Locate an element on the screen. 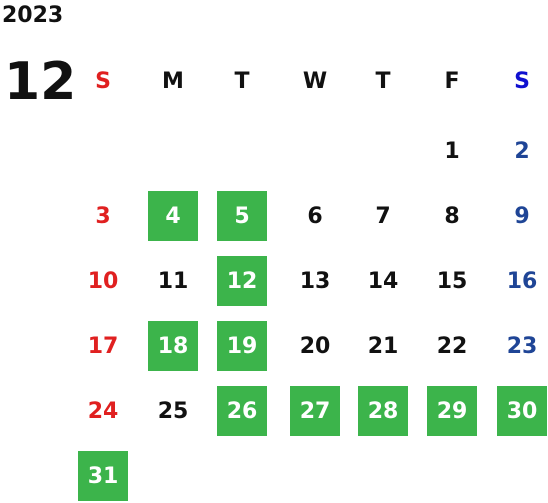 This screenshot has width=548, height=503. day: 7 is located at coordinates (383, 216).